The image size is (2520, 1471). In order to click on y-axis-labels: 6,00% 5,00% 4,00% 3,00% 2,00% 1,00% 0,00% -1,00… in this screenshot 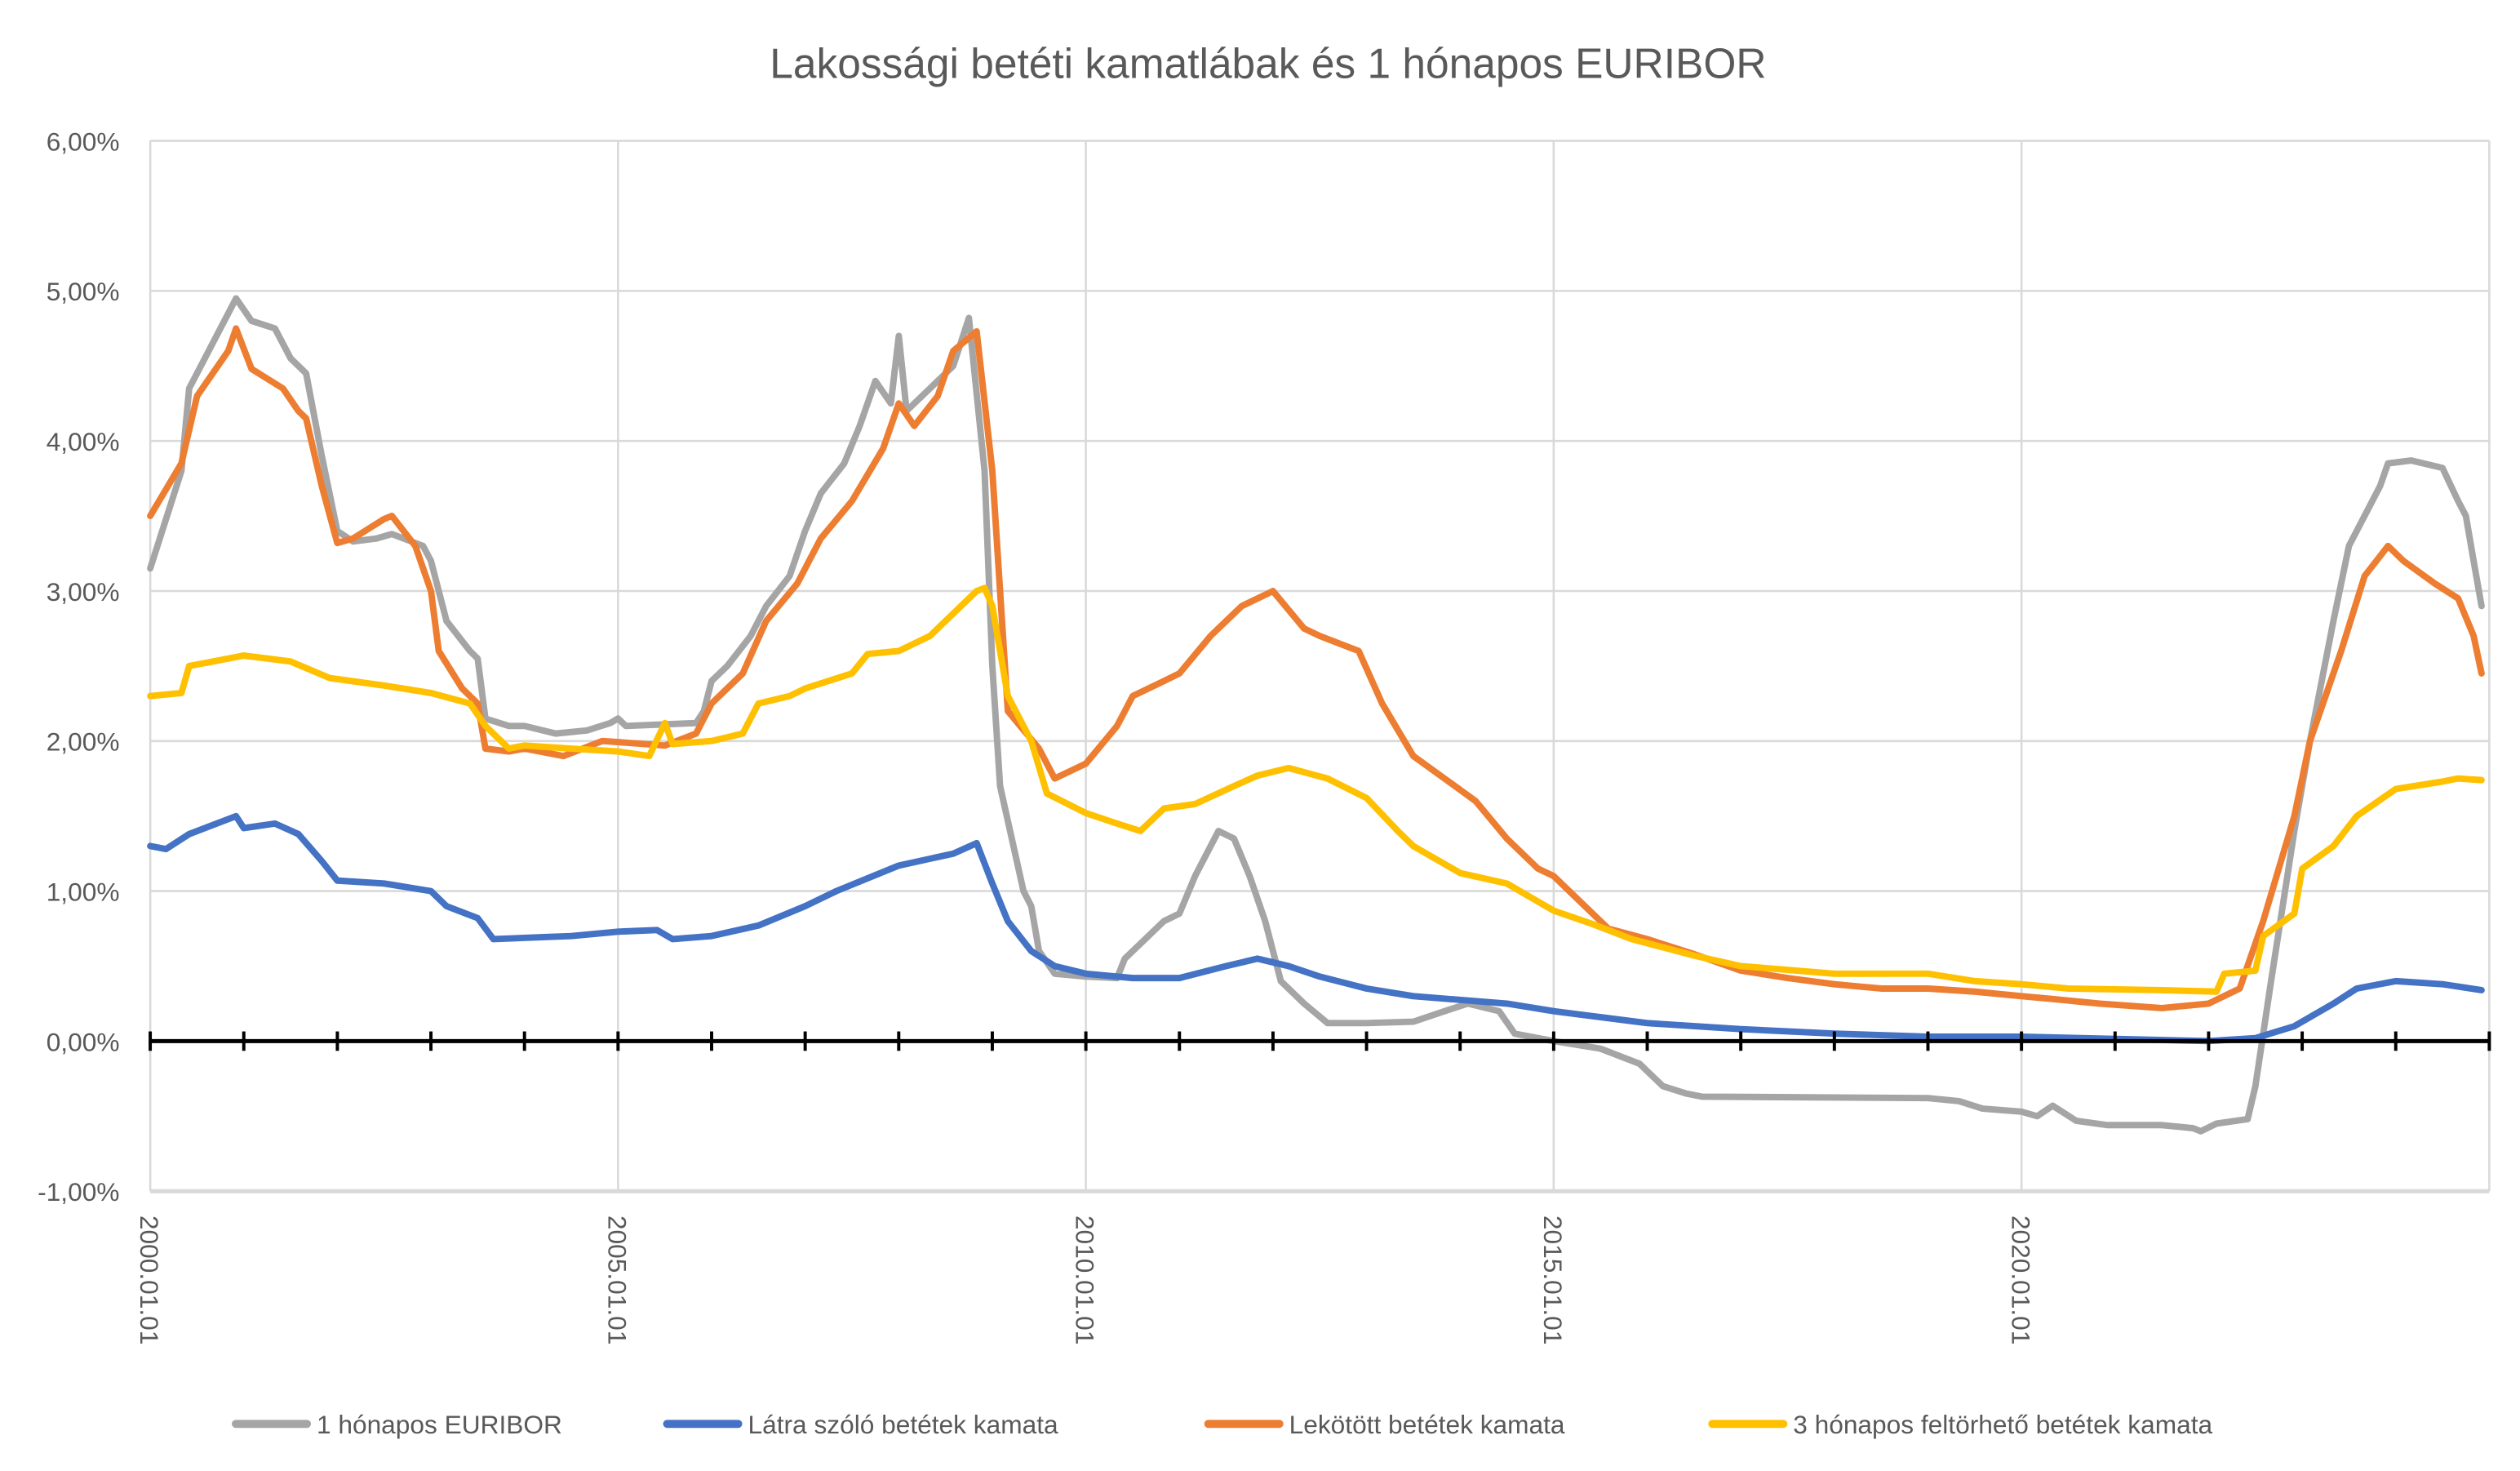, I will do `click(79, 667)`.